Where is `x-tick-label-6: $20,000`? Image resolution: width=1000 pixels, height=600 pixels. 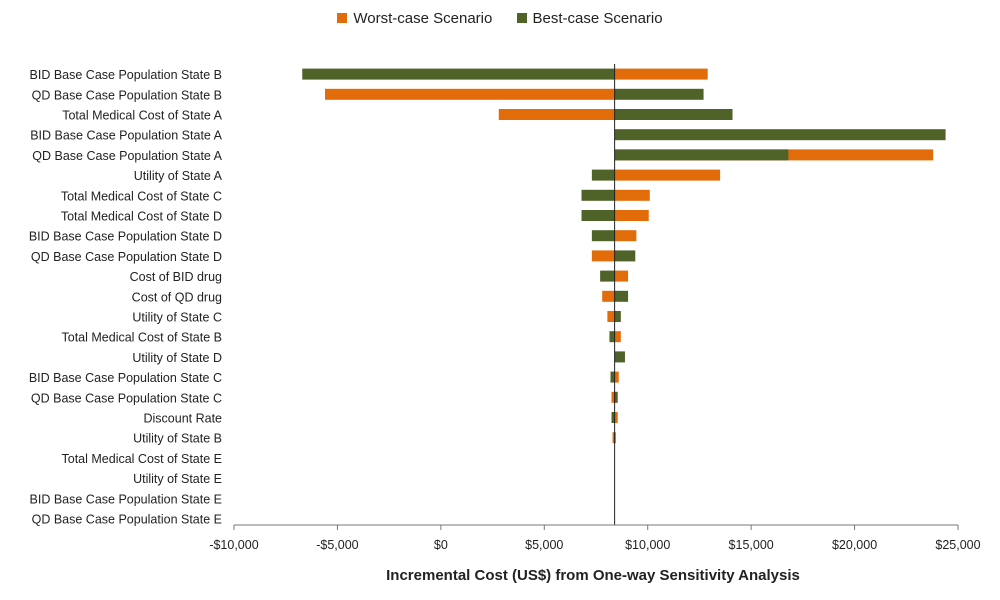
x-tick-label-6: $20,000 is located at coordinates (854, 545).